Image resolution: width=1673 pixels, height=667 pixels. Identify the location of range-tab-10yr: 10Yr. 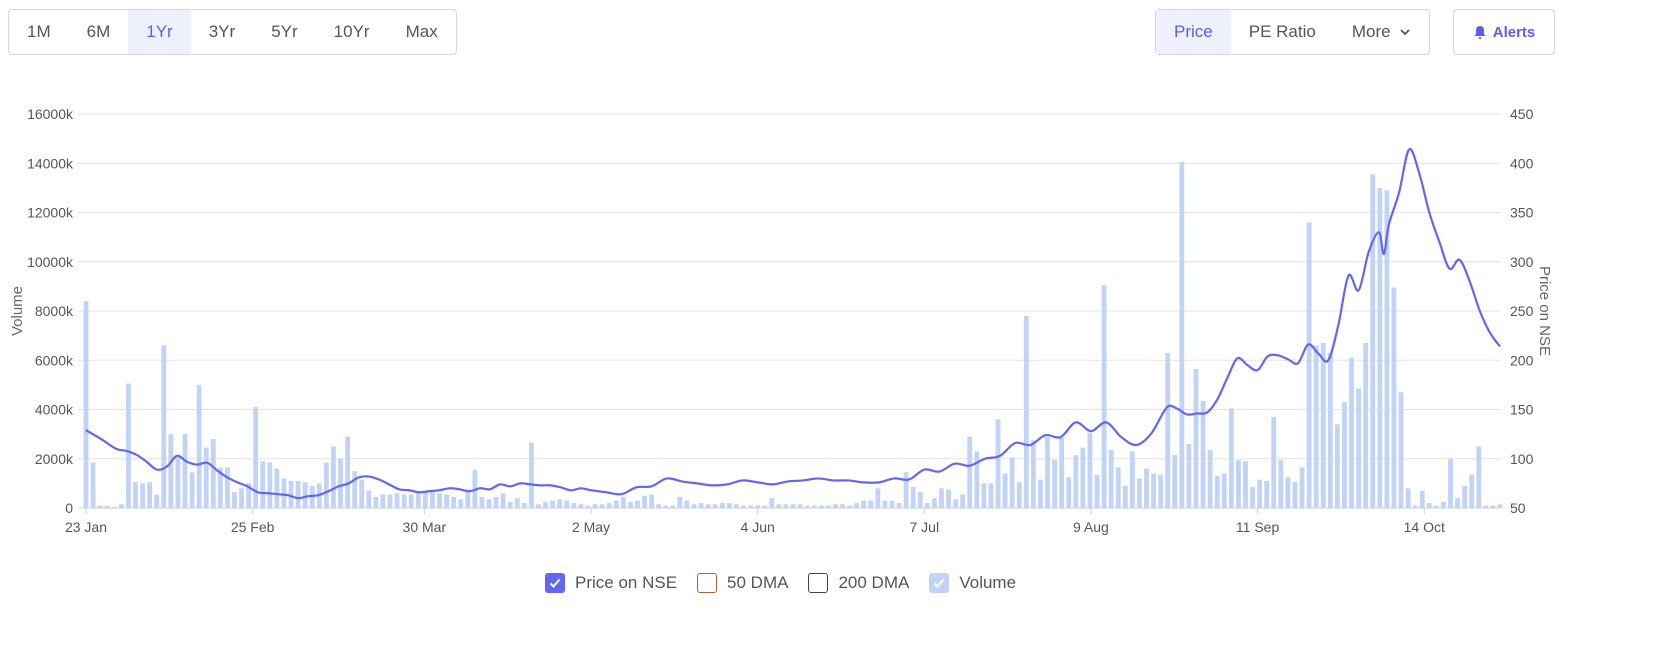
(351, 31).